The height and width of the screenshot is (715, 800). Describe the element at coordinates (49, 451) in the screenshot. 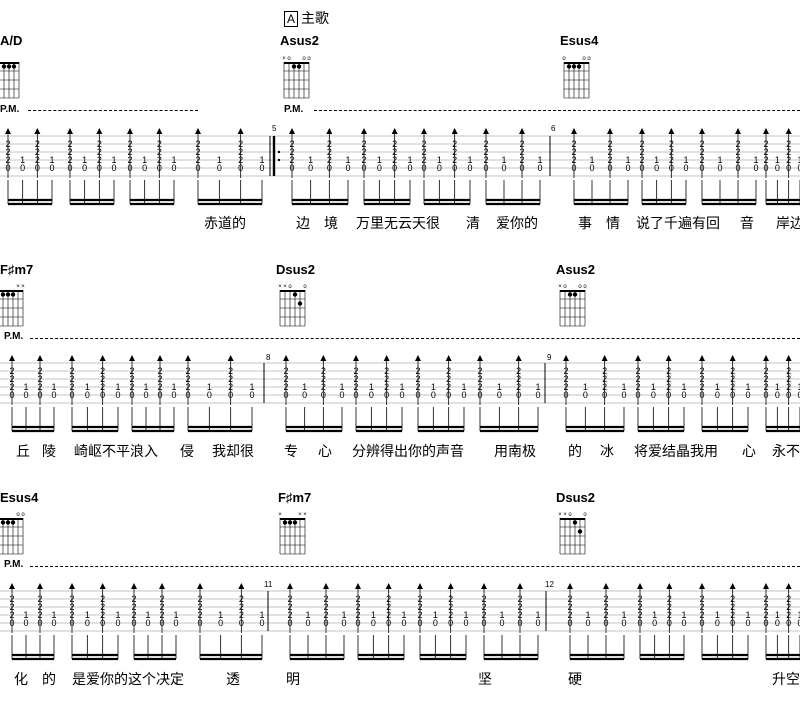

I see `lyric-word: 陵` at that location.